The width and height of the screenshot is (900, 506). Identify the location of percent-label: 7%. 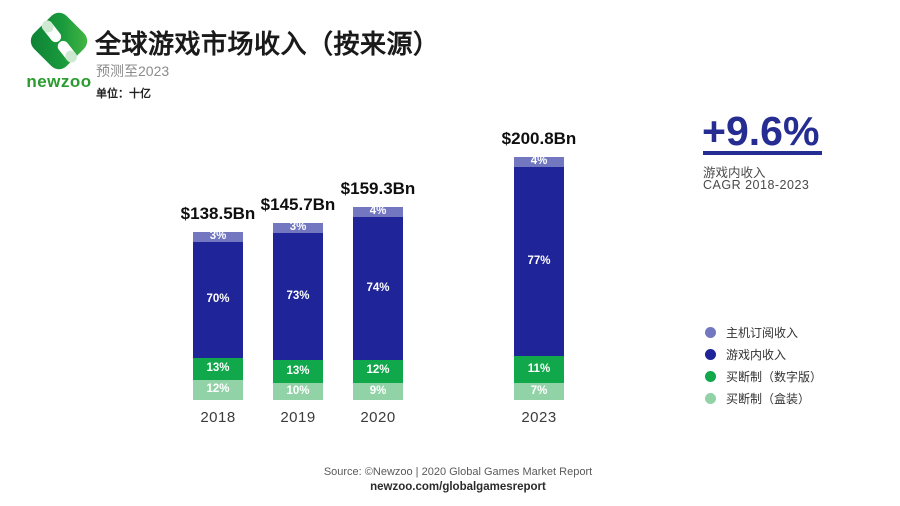
(539, 390).